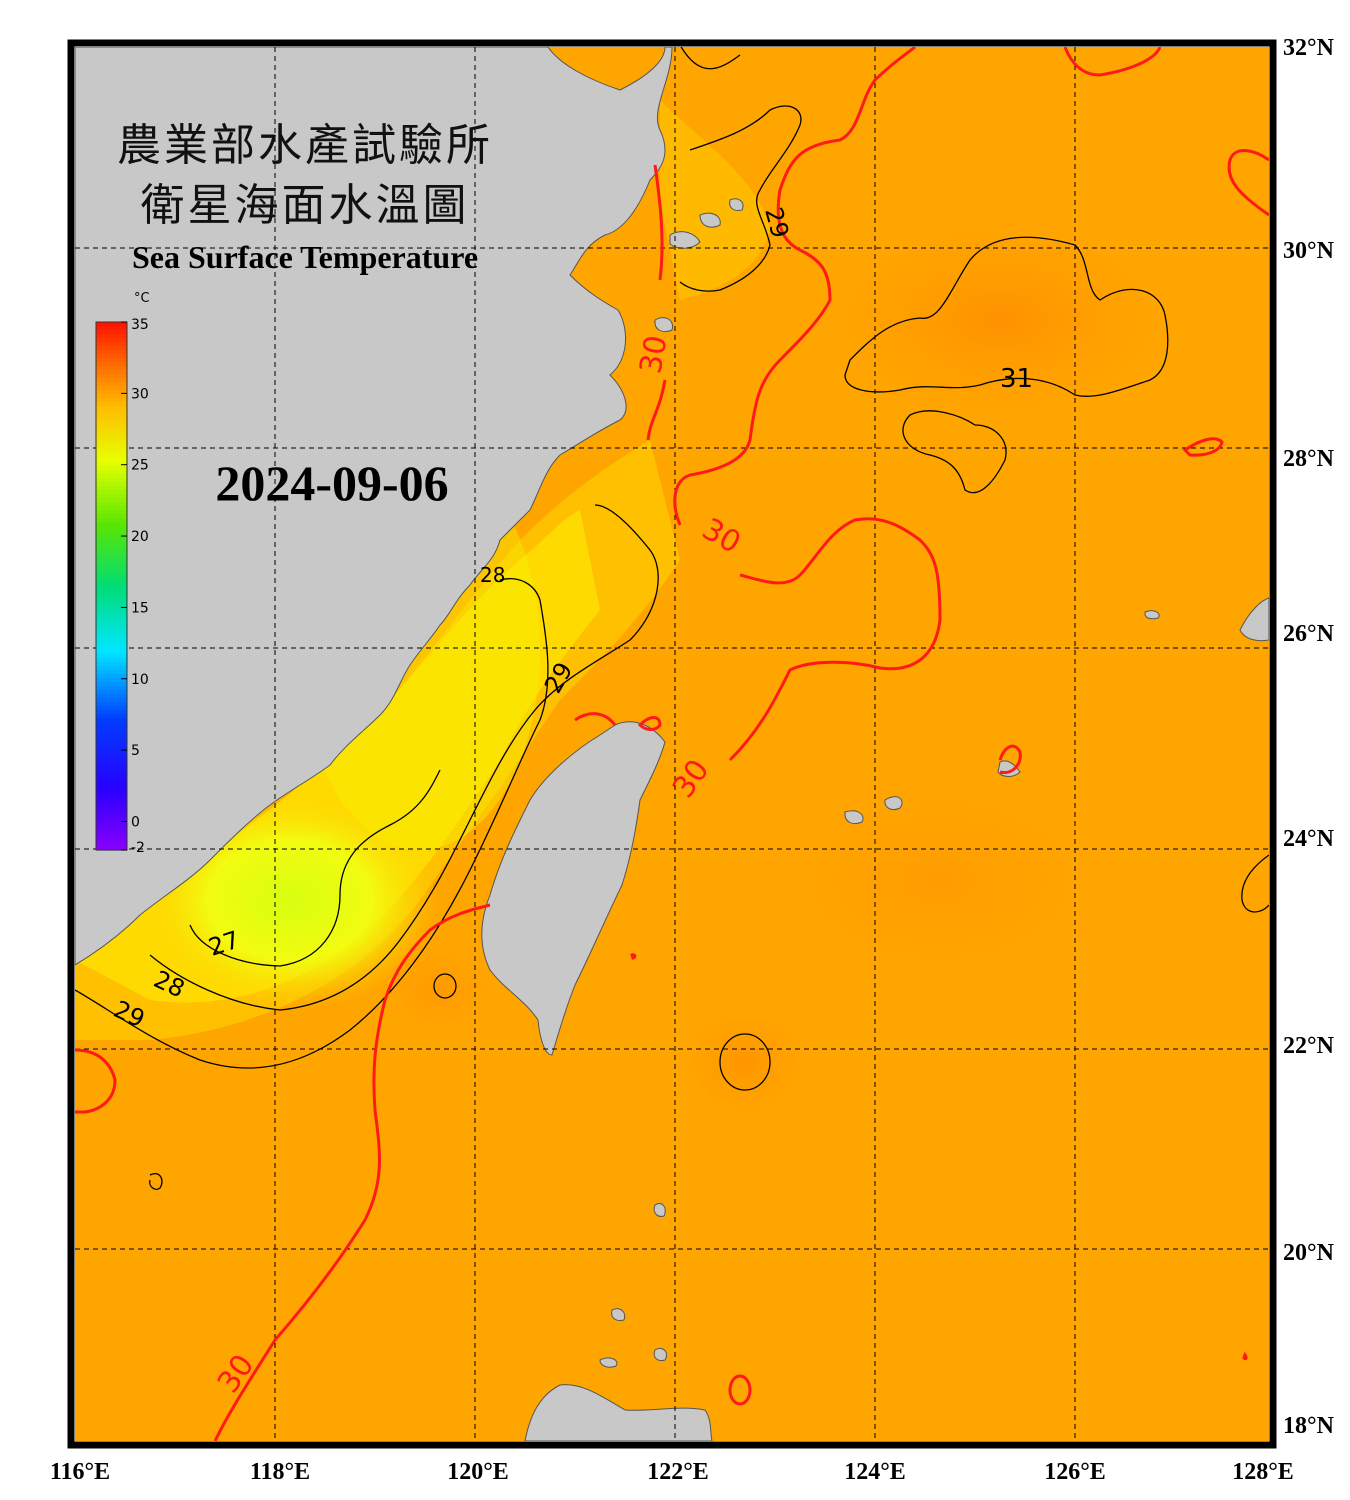  I want to click on lon-label: 122°E, so click(678, 1472).